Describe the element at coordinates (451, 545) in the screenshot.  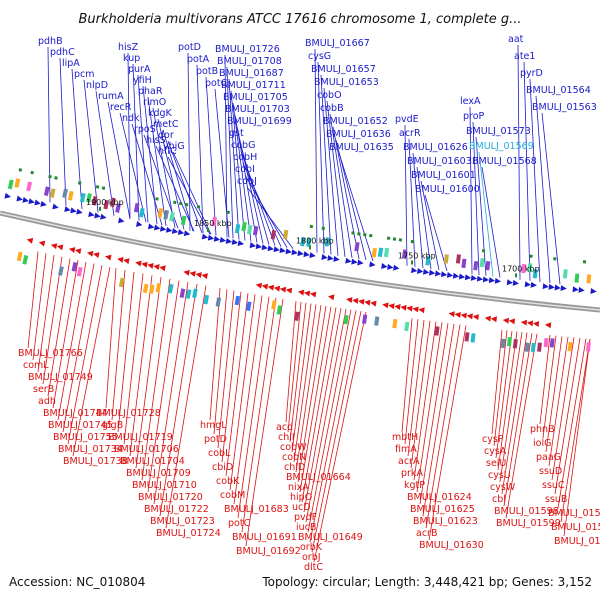
I see `reverse-gene-label: BMULJ_01630` at that location.